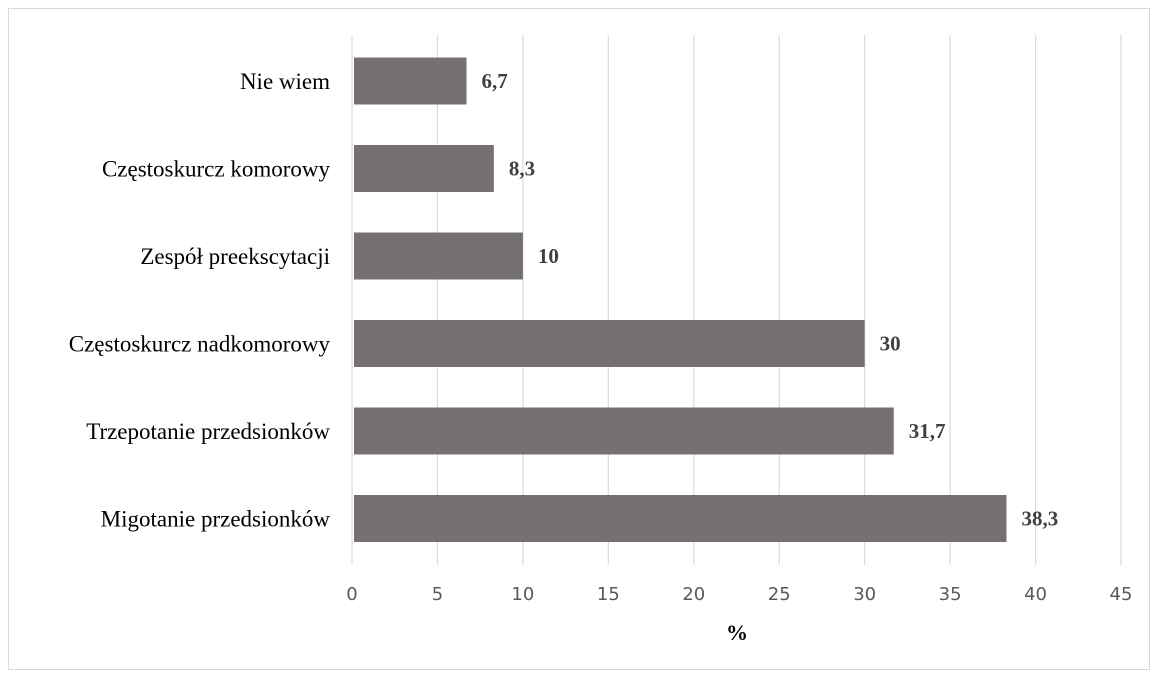 Image resolution: width=1155 pixels, height=675 pixels. I want to click on category-label: Zespół preekscytacji, so click(235, 256).